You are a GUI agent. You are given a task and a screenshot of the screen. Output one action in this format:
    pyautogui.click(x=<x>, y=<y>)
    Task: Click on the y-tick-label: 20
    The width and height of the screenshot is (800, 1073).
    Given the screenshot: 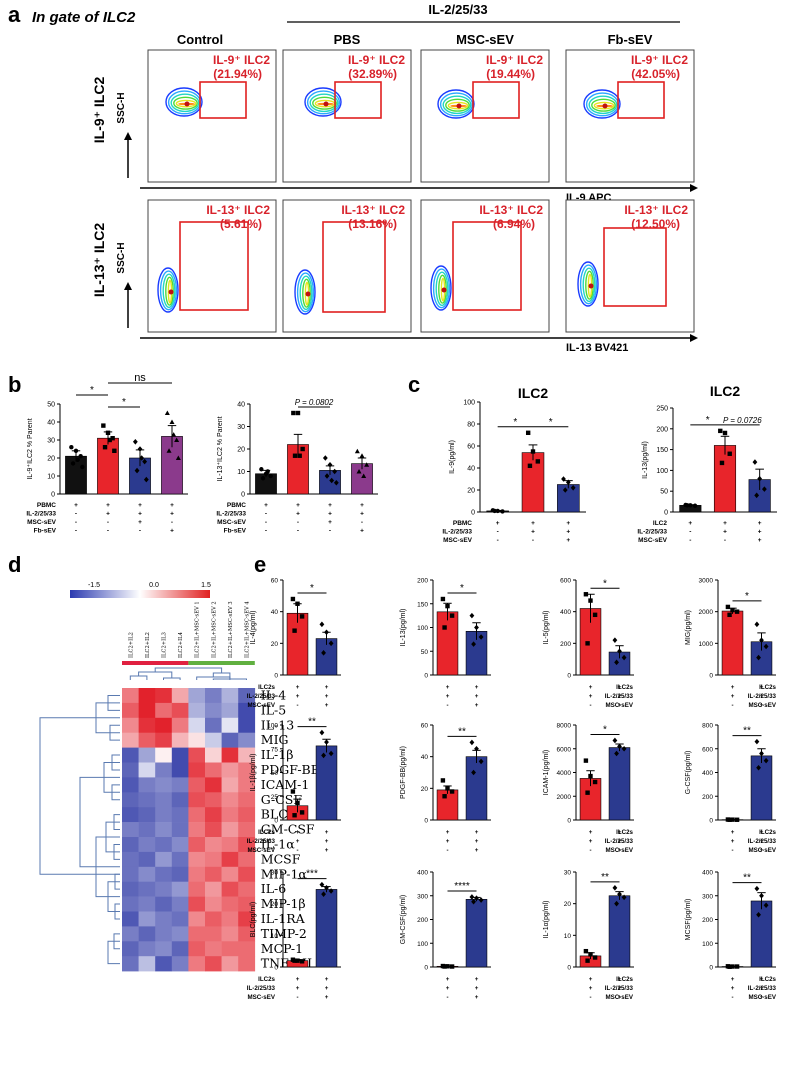 What is the action you would take?
    pyautogui.click(x=471, y=491)
    